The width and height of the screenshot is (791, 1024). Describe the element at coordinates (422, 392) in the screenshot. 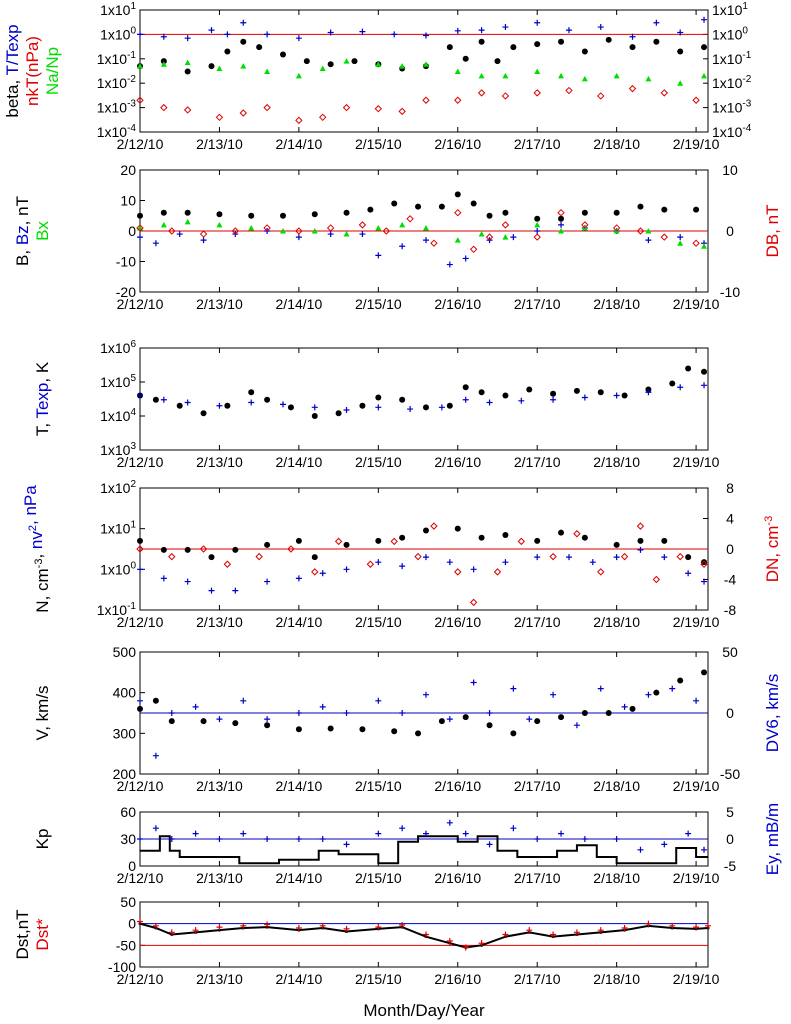

I see `series-t` at that location.